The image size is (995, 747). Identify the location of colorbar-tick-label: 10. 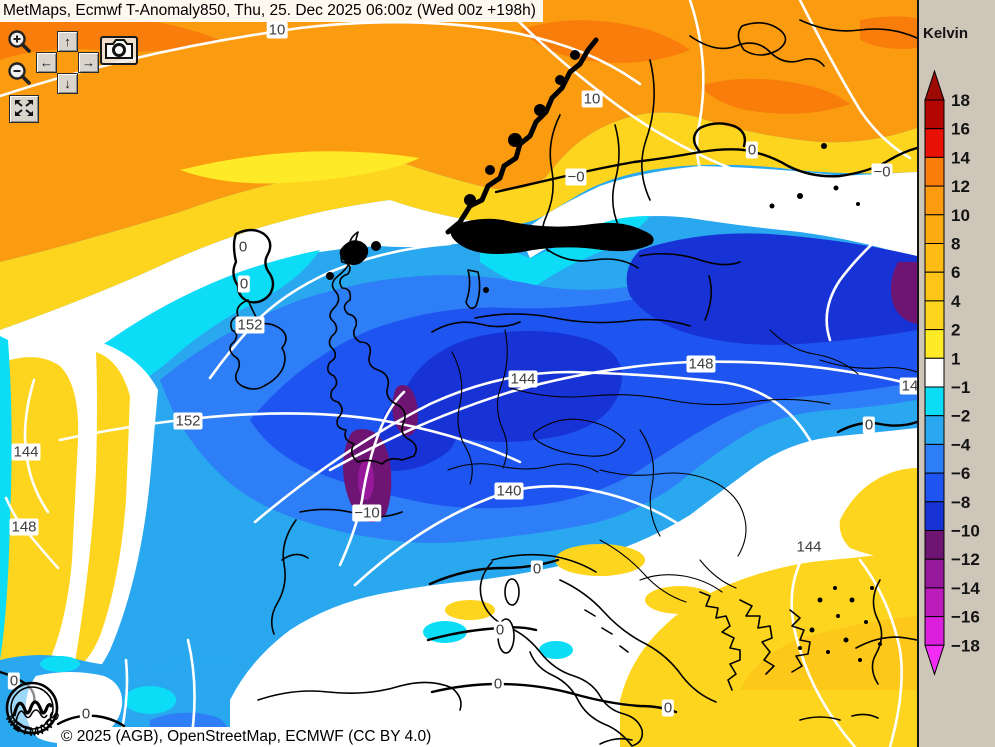
(960, 215).